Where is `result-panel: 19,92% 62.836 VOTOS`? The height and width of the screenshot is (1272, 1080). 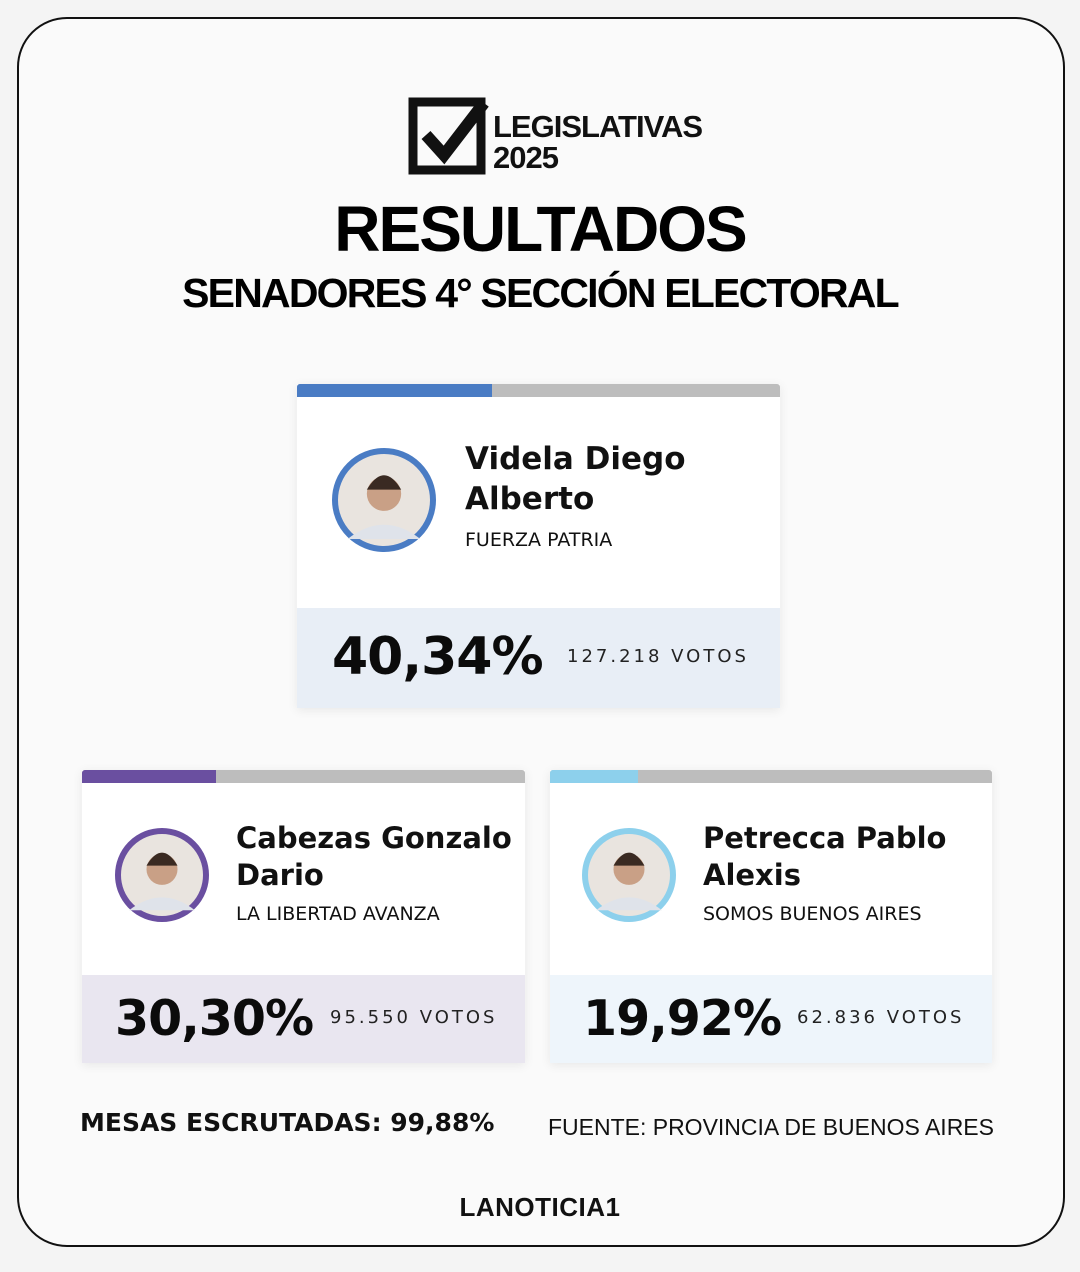 result-panel: 19,92% 62.836 VOTOS is located at coordinates (771, 1019).